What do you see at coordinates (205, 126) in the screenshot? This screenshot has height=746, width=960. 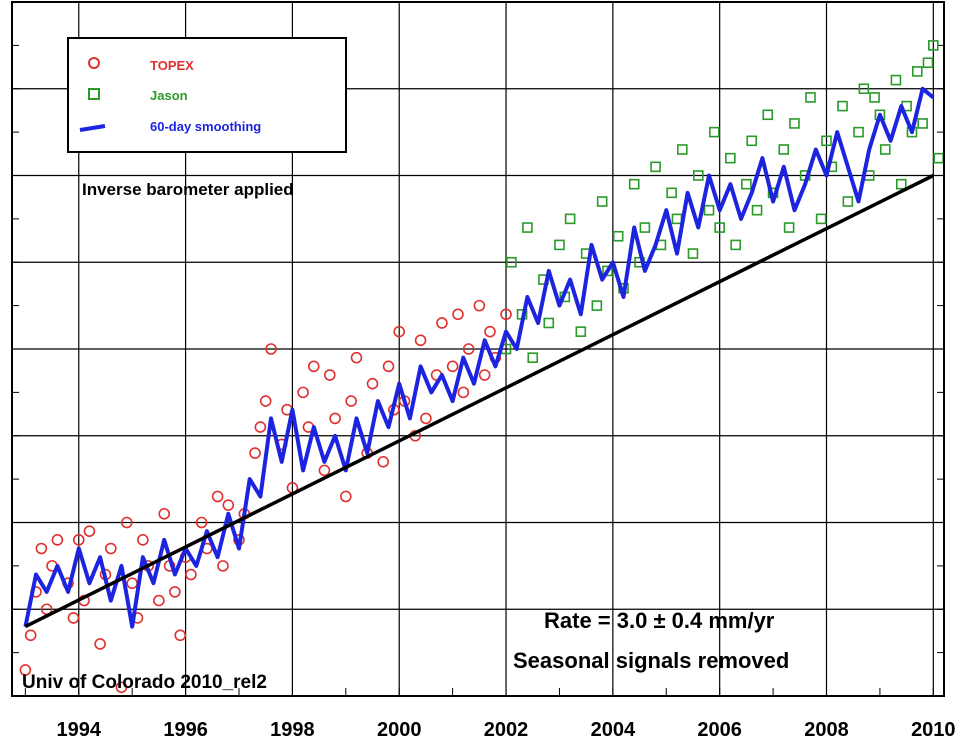 I see `legend-smoothing-label: 60-day smoothing` at bounding box center [205, 126].